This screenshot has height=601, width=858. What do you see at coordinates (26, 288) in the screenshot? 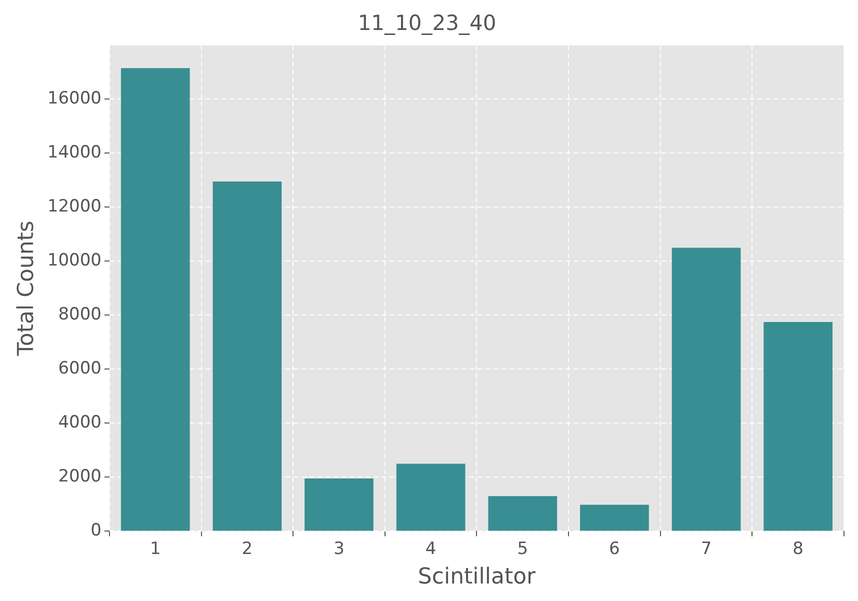
I see `y-axis-title: Total Counts` at bounding box center [26, 288].